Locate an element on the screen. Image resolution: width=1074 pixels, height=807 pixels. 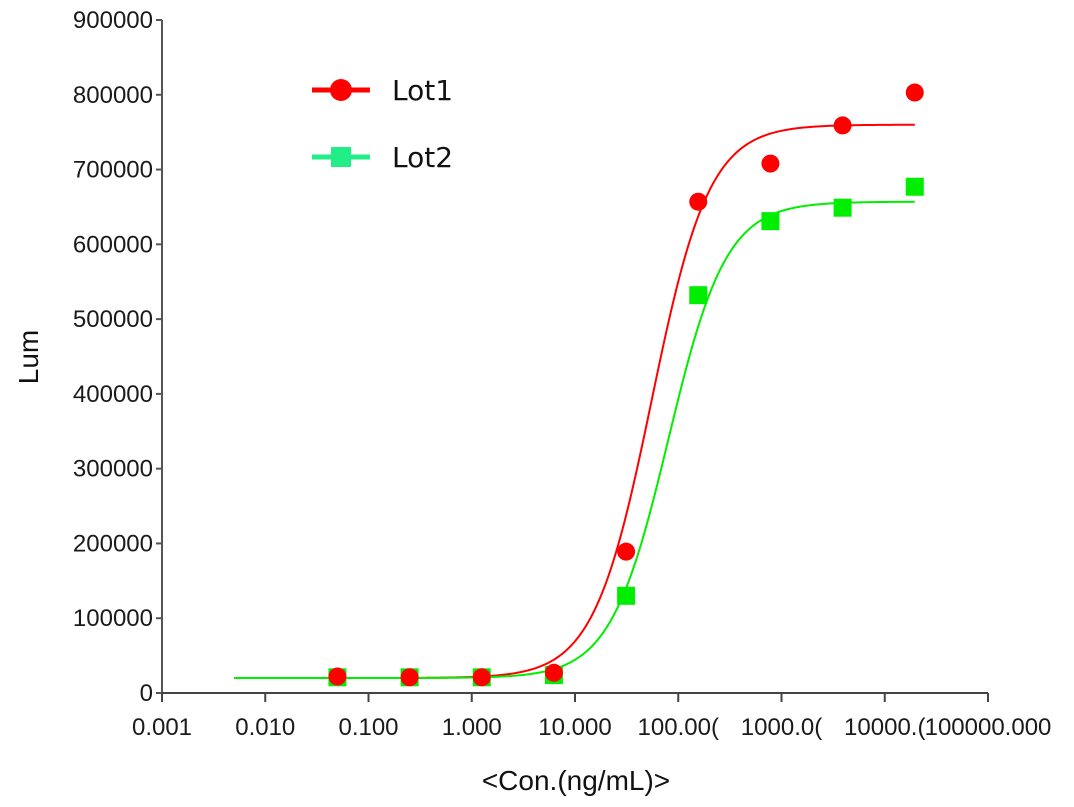
x-tick-label: 0.010 is located at coordinates (265, 727).